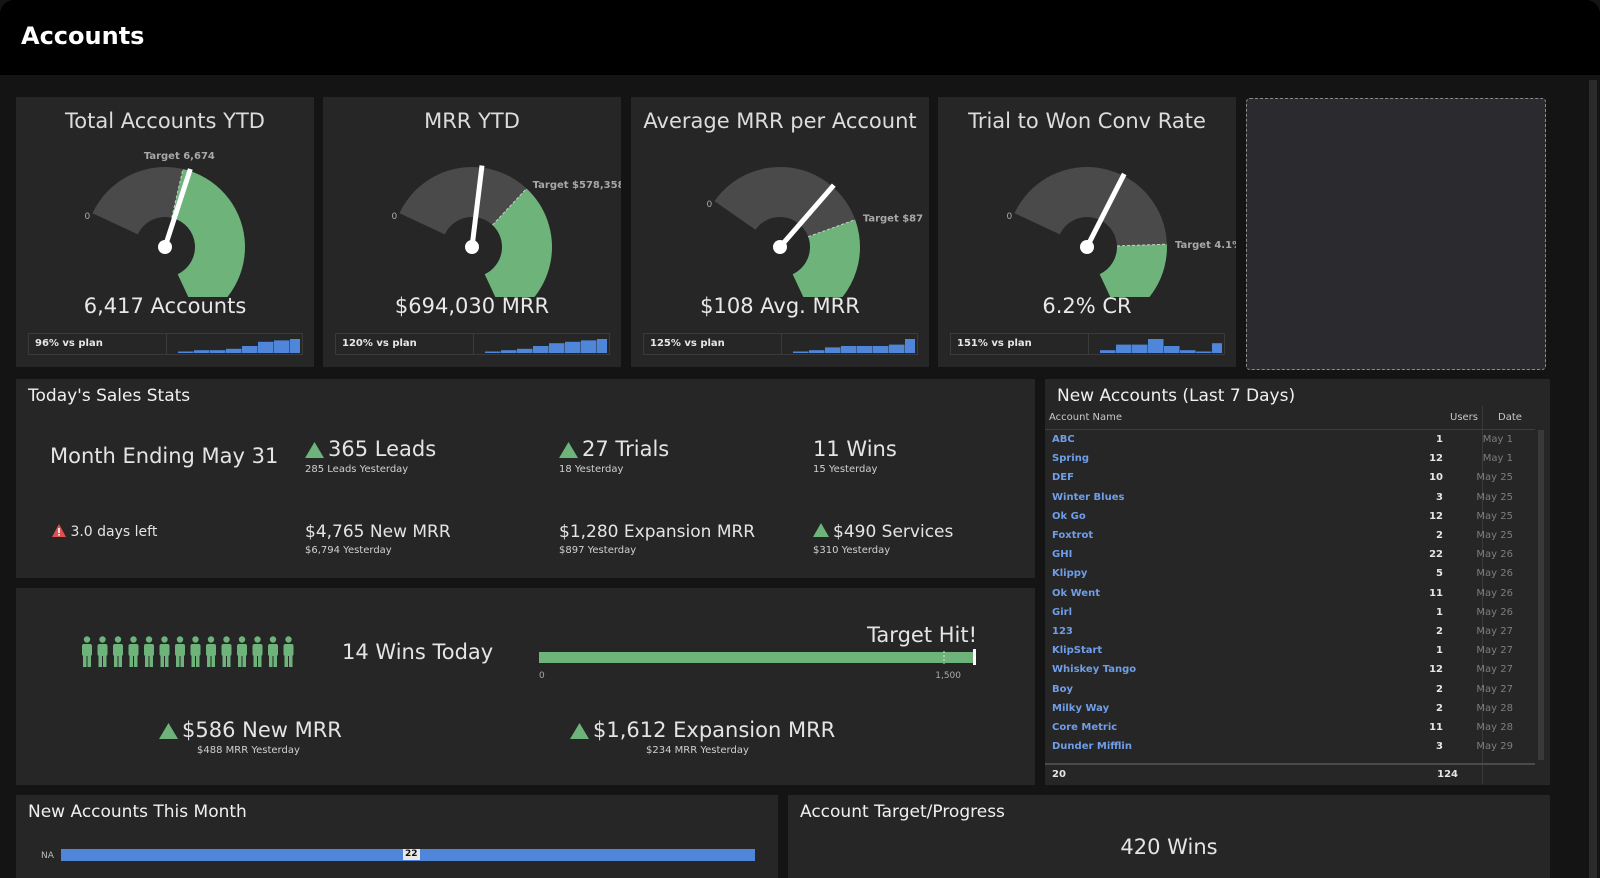 The image size is (1600, 878). I want to click on table-scrollbar, so click(1541, 595).